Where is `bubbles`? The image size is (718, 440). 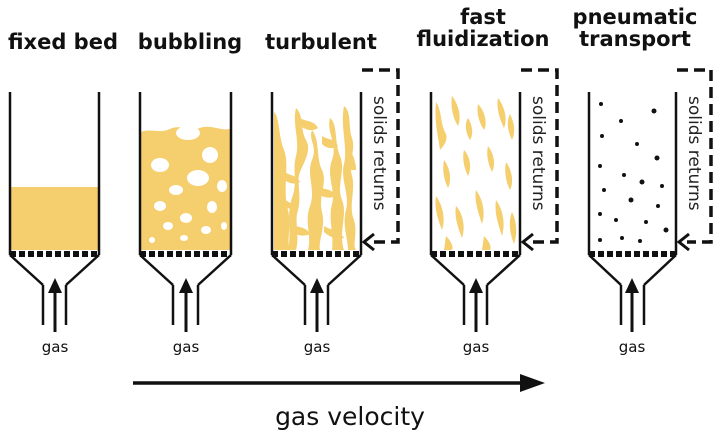 bubbles is located at coordinates (188, 184).